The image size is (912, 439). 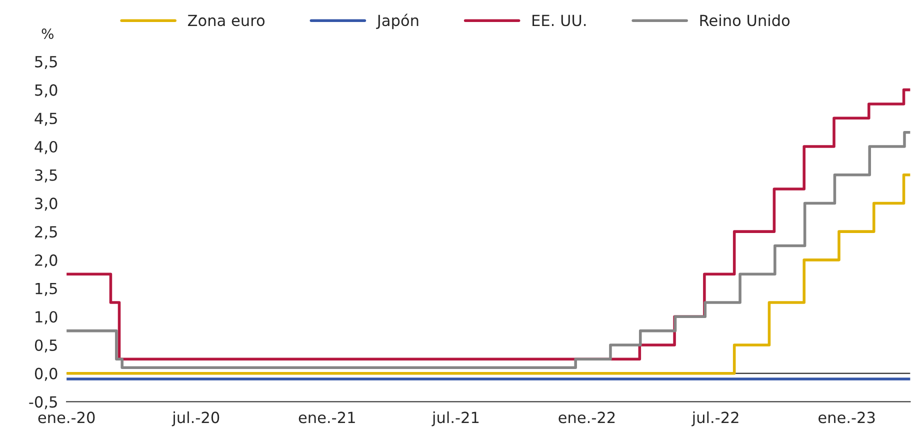 I want to click on y-tick-label: 3,0, so click(x=46, y=204).